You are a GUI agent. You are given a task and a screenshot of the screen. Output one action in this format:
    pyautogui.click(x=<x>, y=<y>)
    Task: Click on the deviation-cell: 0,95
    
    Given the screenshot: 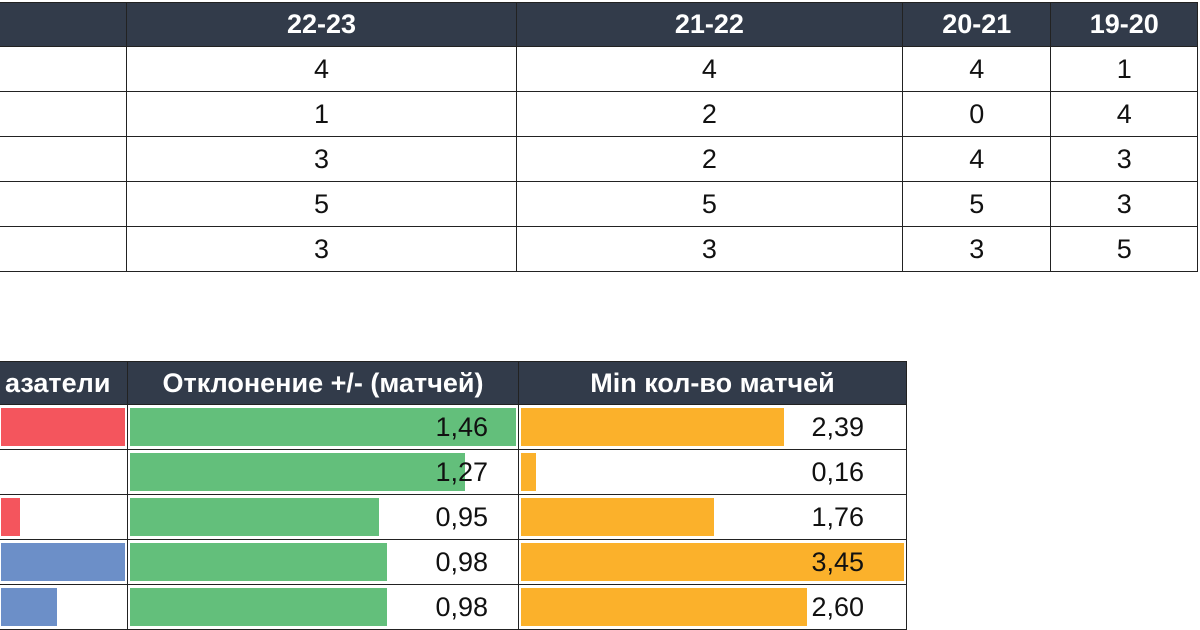 What is the action you would take?
    pyautogui.click(x=323, y=517)
    